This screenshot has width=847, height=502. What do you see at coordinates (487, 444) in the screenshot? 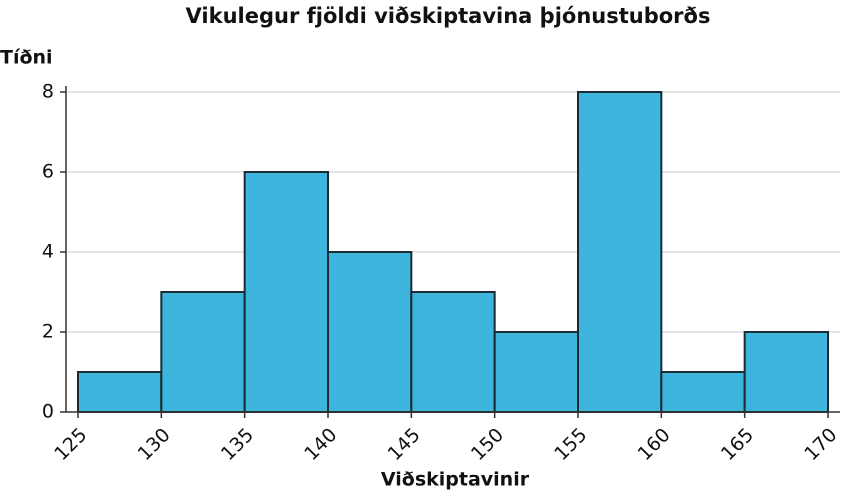
I see `x-tick-label: 150` at bounding box center [487, 444].